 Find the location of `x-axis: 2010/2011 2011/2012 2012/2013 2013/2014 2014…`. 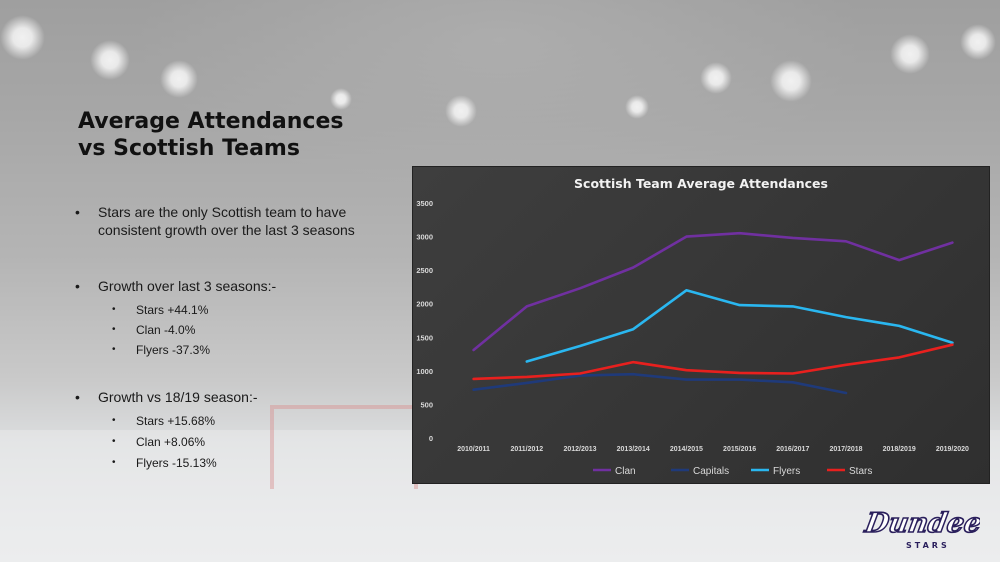

x-axis: 2010/2011 2011/2012 2012/2013 2013/2014 2014… is located at coordinates (713, 449).